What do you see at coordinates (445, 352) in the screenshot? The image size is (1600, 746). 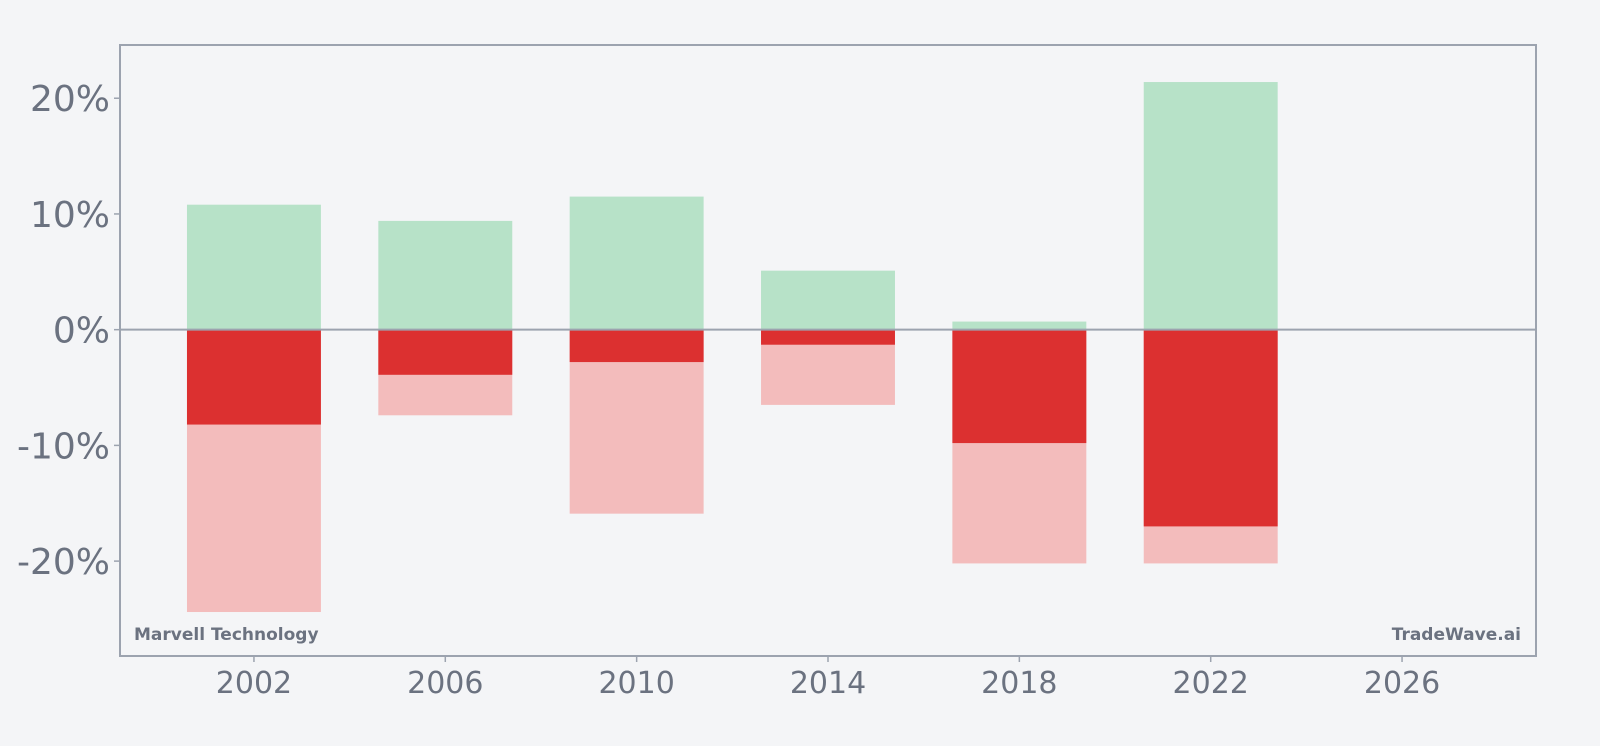 I see `bar-negative-dark-2006` at bounding box center [445, 352].